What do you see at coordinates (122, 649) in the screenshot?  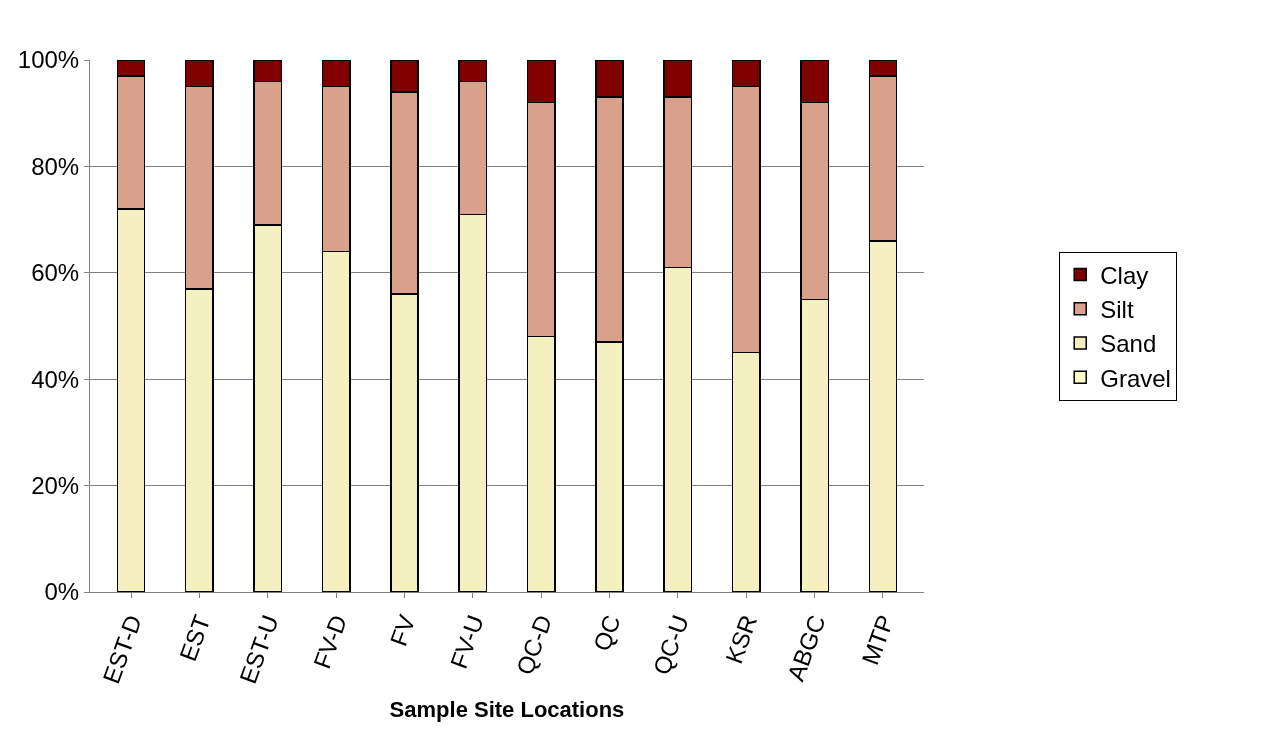 I see `x-tick-label: EST-D` at bounding box center [122, 649].